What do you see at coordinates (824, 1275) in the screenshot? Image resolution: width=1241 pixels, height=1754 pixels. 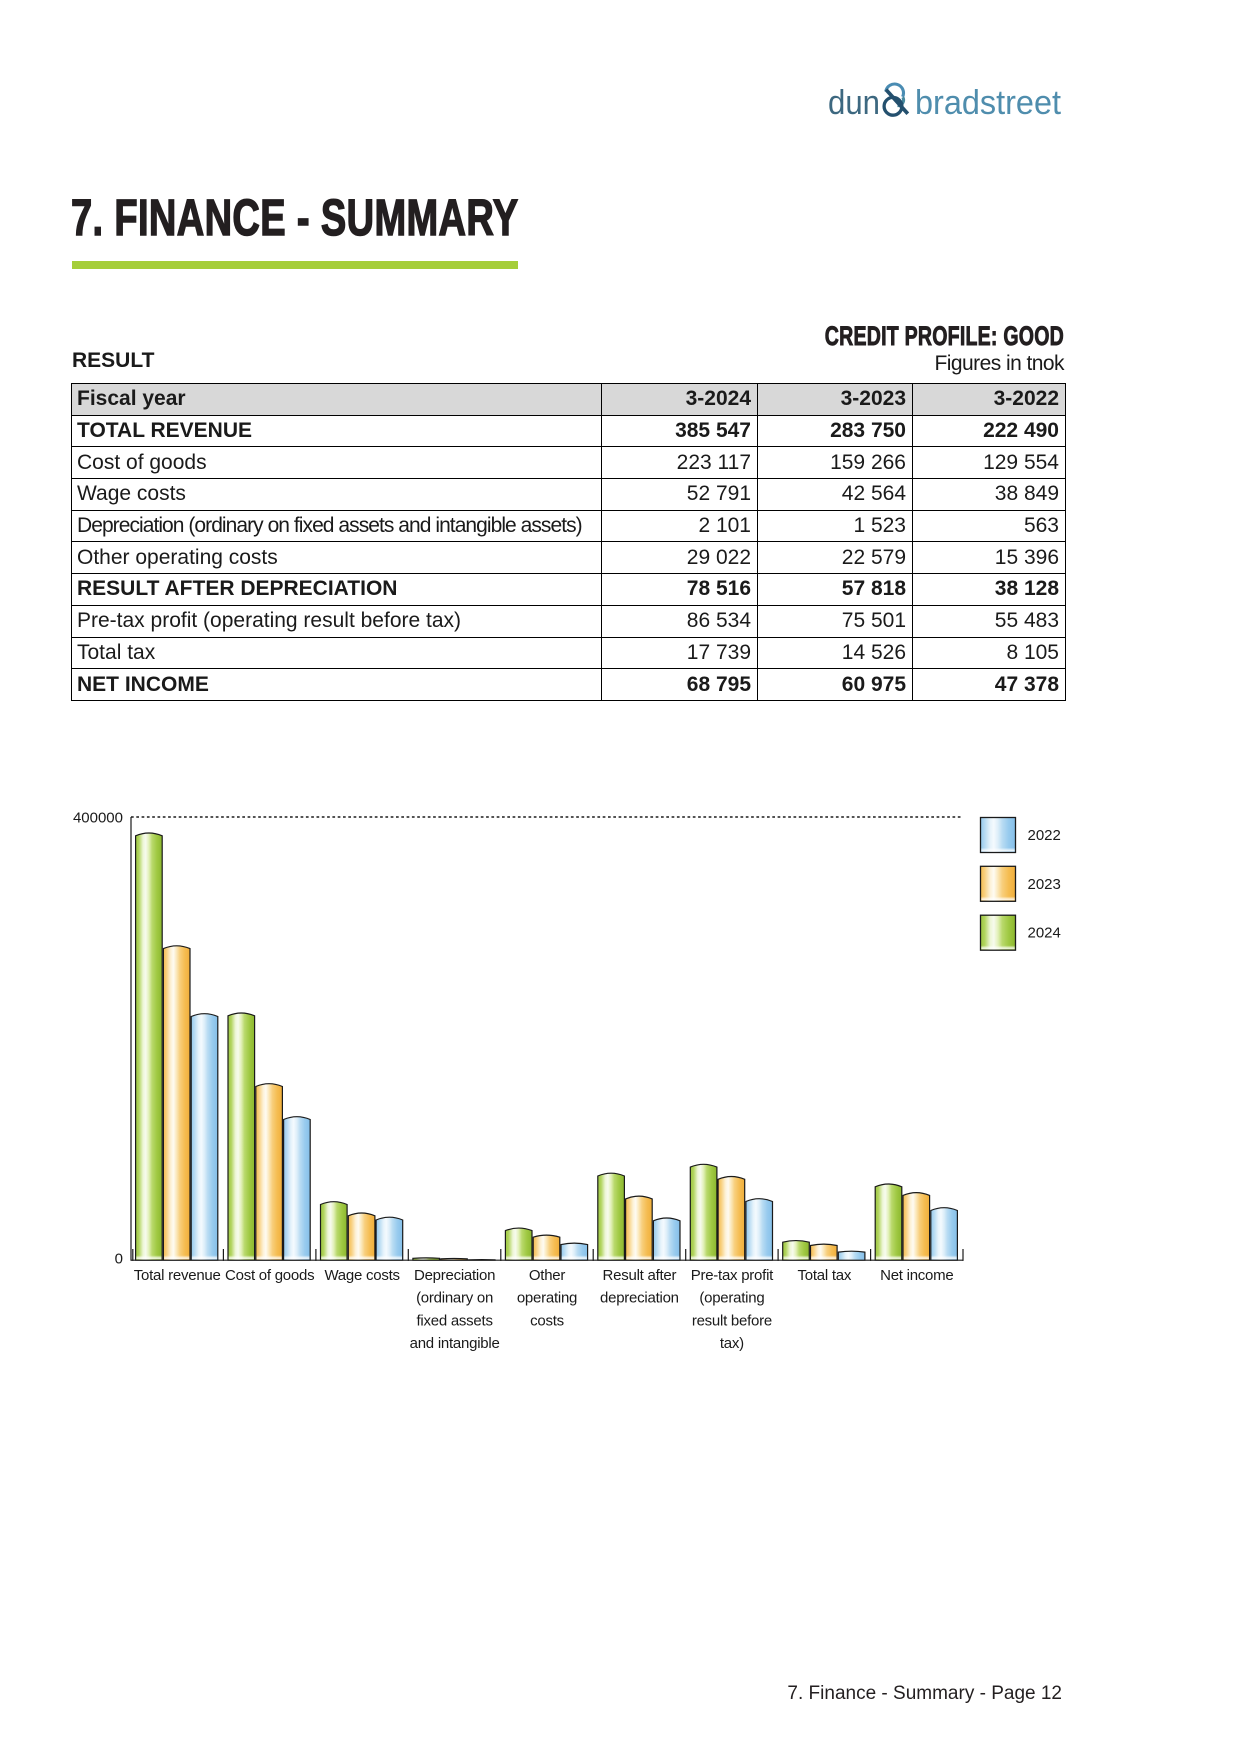 I see `svg-text: Total tax` at bounding box center [824, 1275].